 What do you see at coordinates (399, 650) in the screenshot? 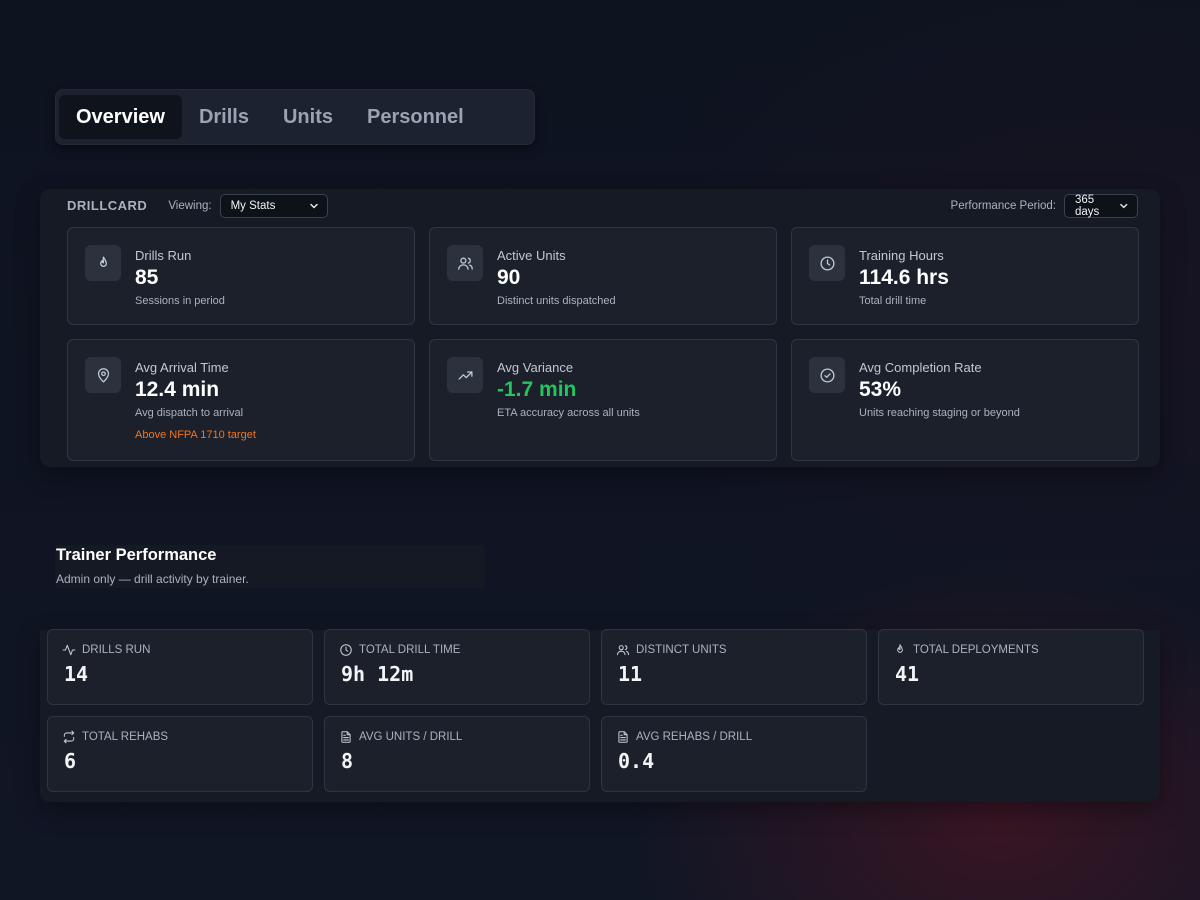
I see `metric-label: TOTAL DRILL TIME` at bounding box center [399, 650].